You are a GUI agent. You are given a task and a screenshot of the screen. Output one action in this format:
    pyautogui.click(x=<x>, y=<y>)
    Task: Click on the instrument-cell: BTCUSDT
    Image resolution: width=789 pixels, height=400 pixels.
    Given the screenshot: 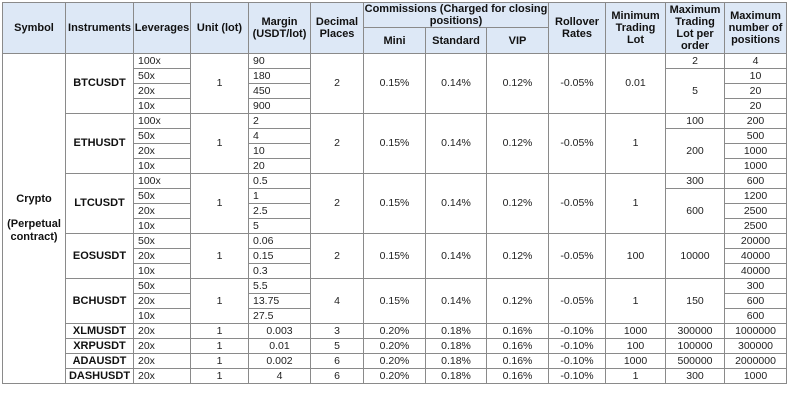 What is the action you would take?
    pyautogui.click(x=99, y=83)
    